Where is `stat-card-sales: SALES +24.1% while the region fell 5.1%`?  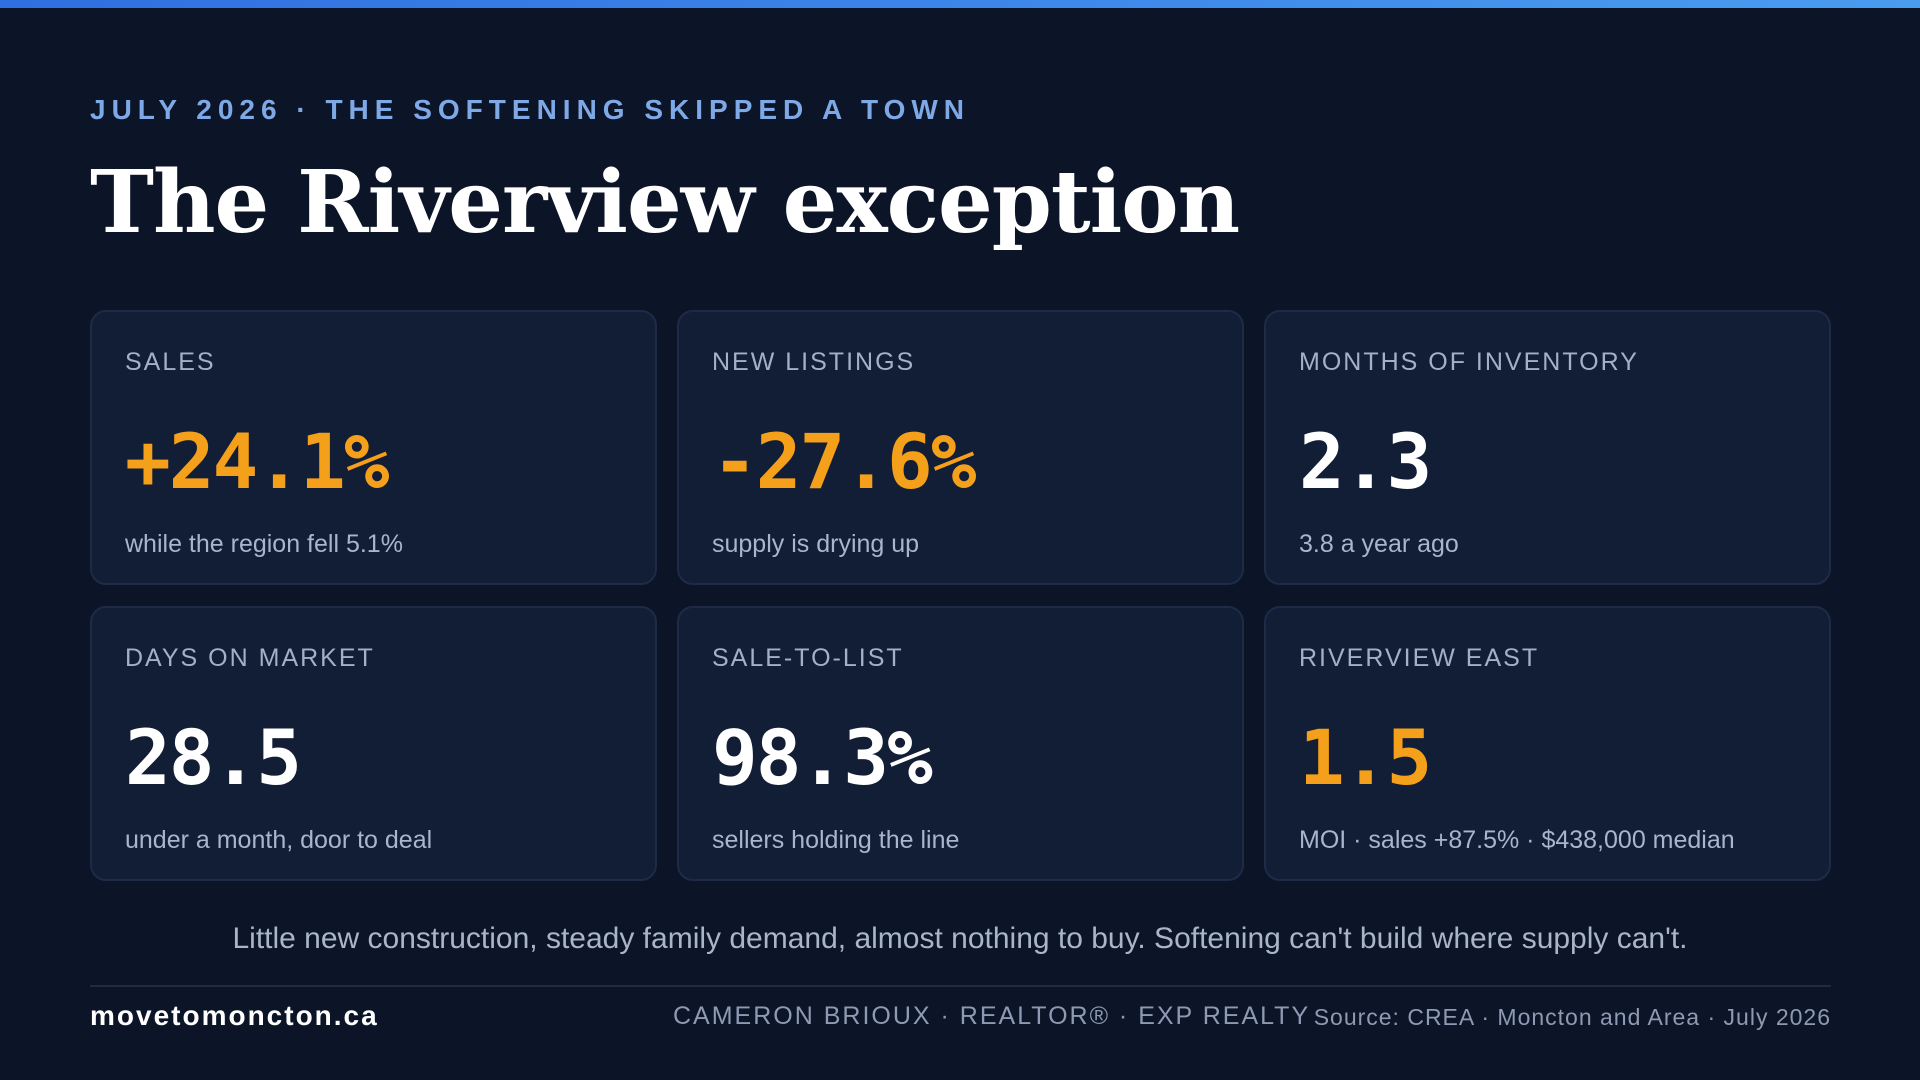
stat-card-sales: SALES +24.1% while the region fell 5.1% is located at coordinates (373, 447).